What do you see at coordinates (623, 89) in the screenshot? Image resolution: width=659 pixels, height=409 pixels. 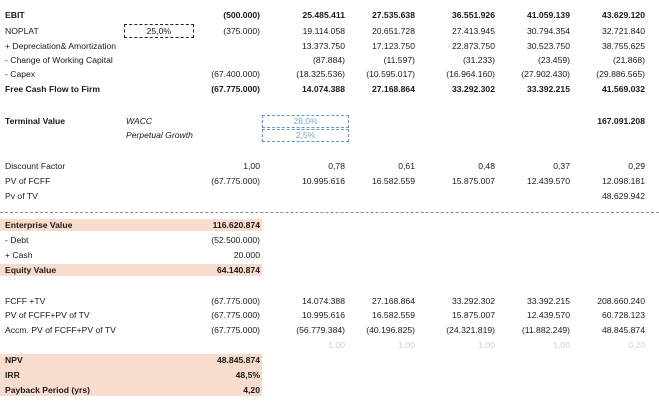 I see `fcff-value-5: 41.569.032` at bounding box center [623, 89].